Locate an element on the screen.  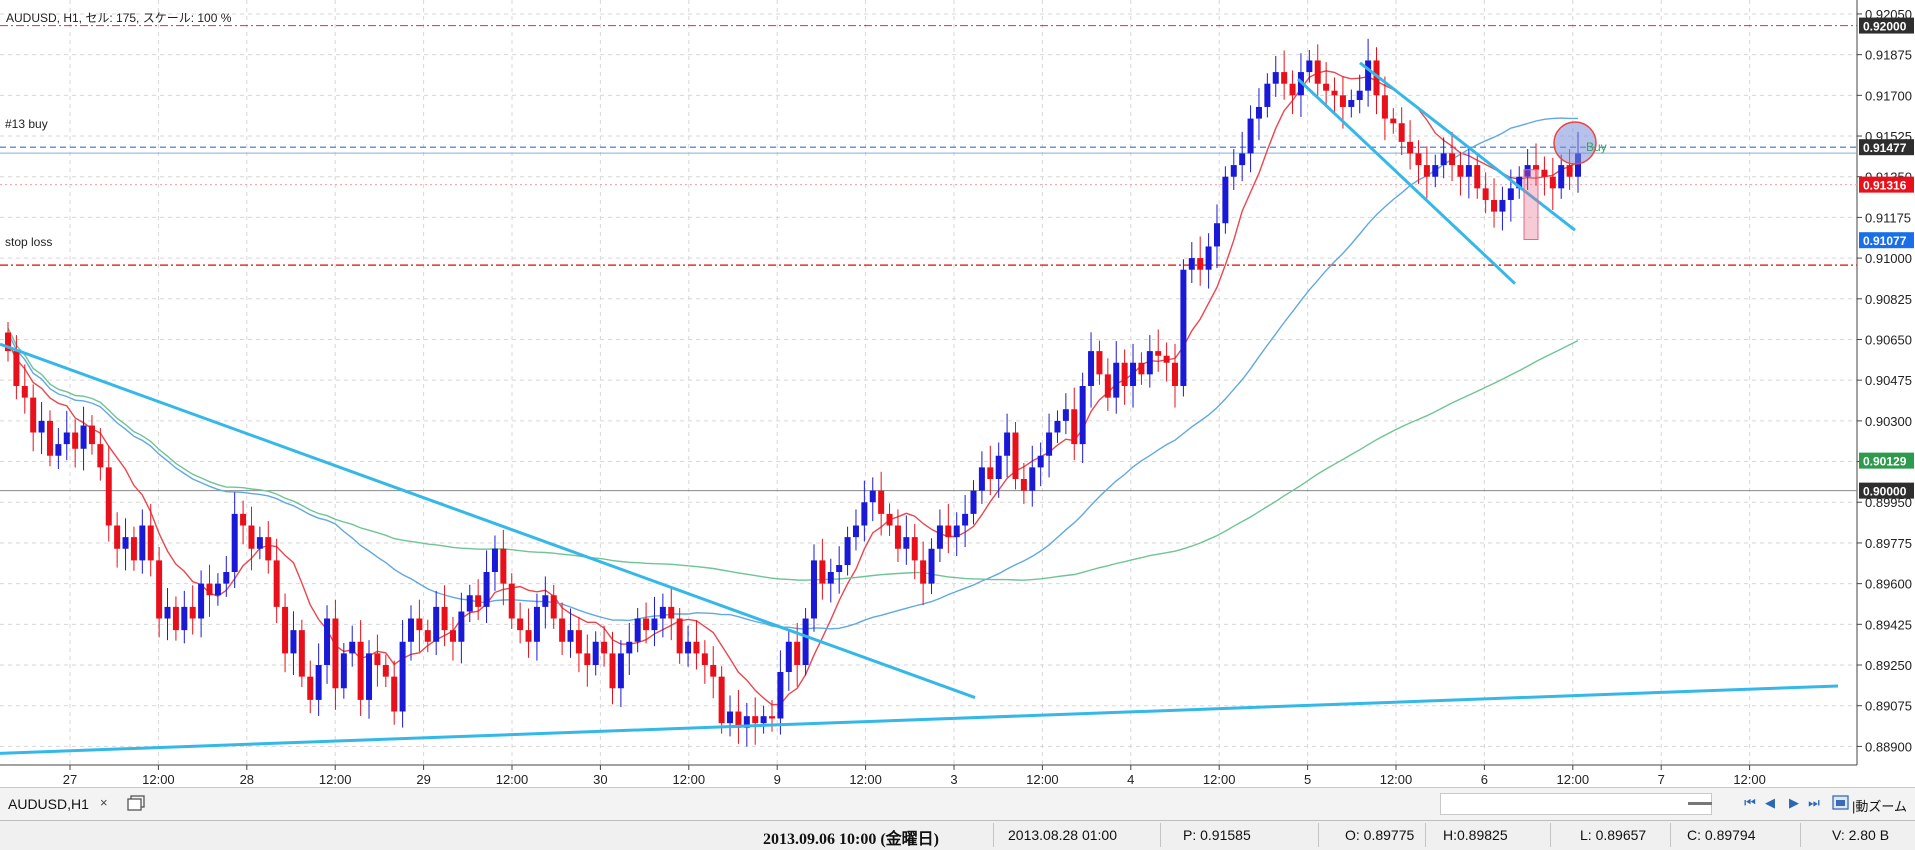
new-window-icon is located at coordinates (136, 803).